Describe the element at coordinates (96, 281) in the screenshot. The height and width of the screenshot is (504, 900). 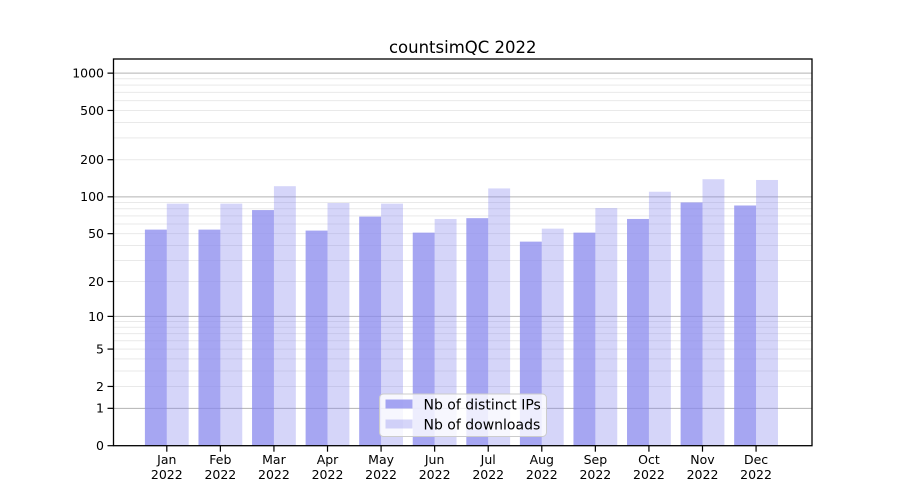
I see `y-tick-label-20: 20` at that location.